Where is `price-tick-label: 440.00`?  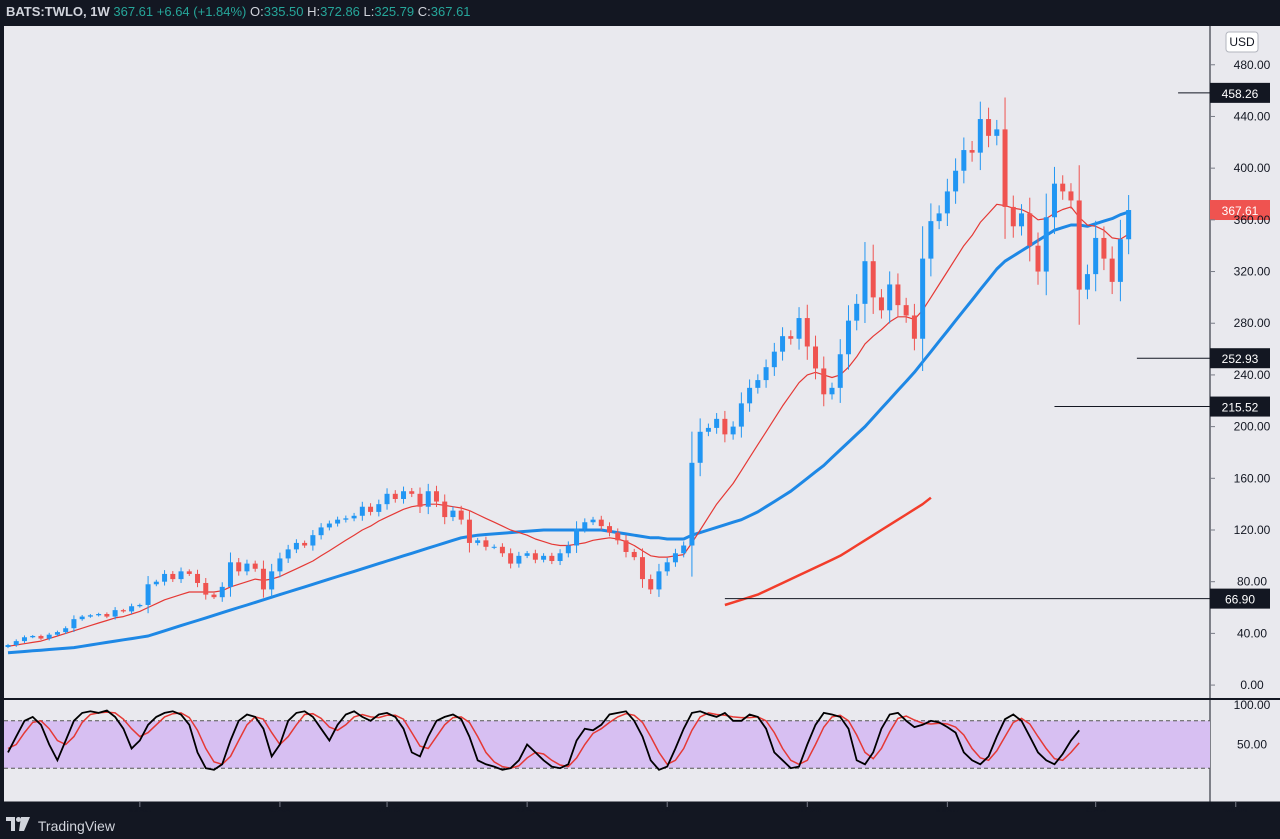
price-tick-label: 440.00 is located at coordinates (1252, 116).